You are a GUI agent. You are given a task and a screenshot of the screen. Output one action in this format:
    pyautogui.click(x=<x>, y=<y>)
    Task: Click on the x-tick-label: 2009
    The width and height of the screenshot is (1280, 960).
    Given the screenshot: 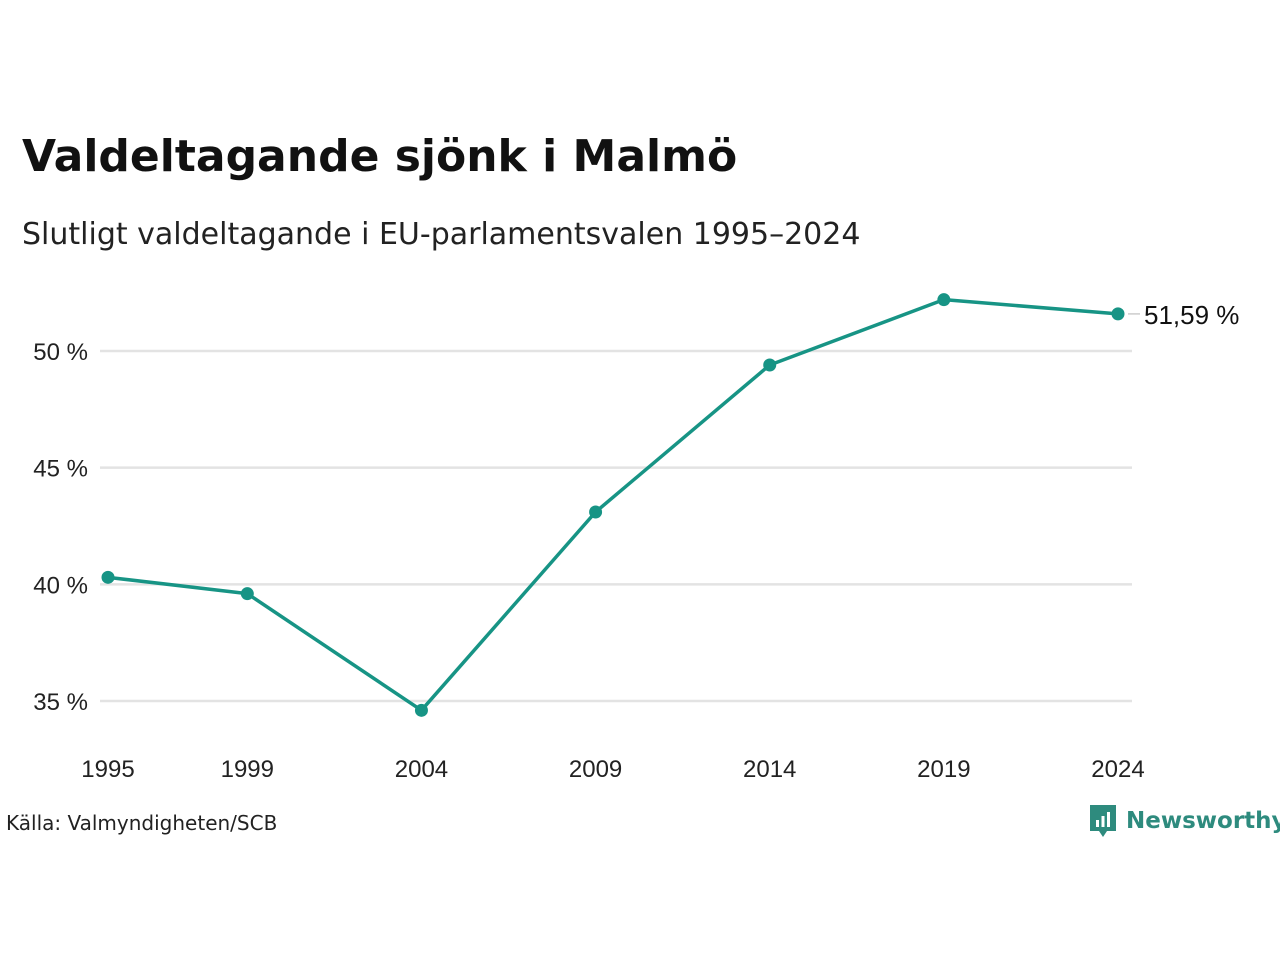 What is the action you would take?
    pyautogui.click(x=595, y=769)
    